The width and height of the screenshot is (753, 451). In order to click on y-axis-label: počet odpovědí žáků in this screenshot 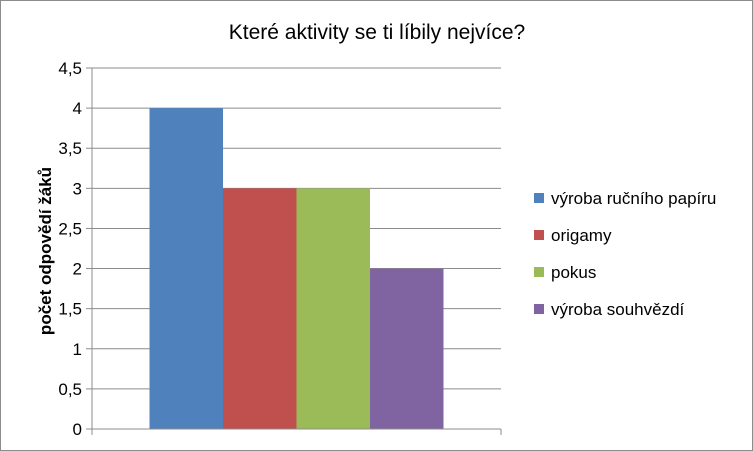, I will do `click(45, 251)`.